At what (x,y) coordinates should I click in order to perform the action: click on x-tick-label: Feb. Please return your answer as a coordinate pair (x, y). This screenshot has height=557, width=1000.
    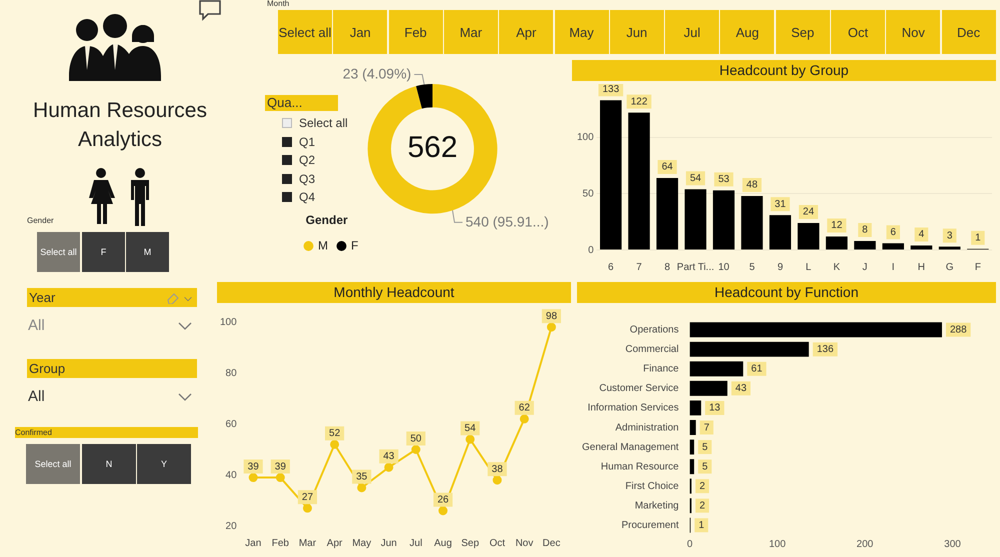
    Looking at the image, I should click on (281, 543).